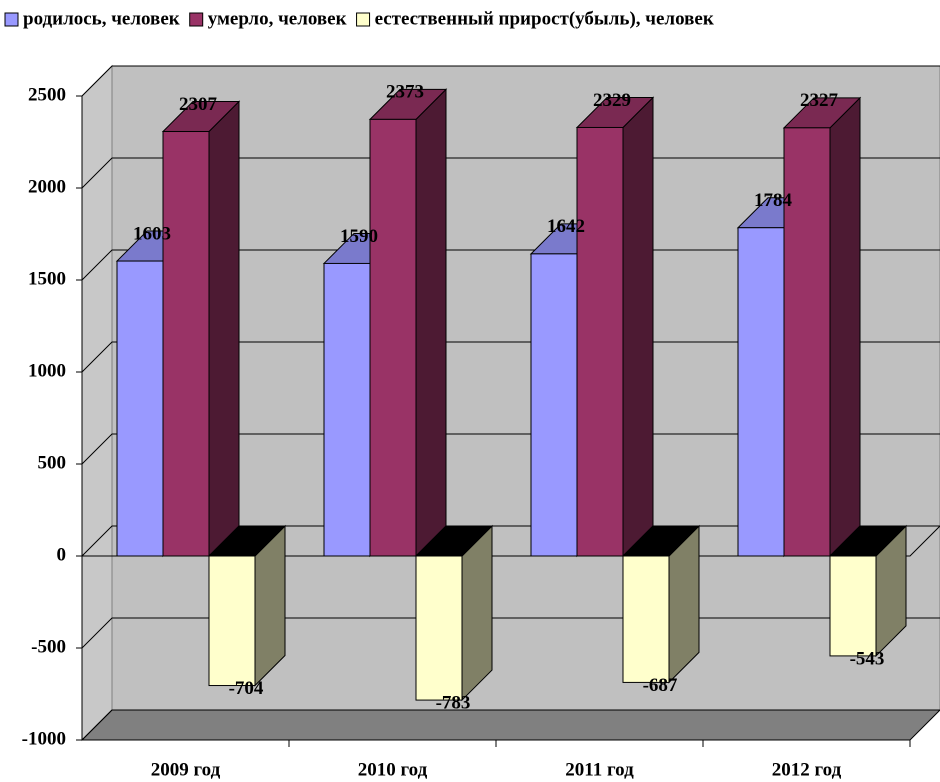 This screenshot has height=782, width=940. What do you see at coordinates (393, 769) in the screenshot?
I see `x-tick-label: 2010 год` at bounding box center [393, 769].